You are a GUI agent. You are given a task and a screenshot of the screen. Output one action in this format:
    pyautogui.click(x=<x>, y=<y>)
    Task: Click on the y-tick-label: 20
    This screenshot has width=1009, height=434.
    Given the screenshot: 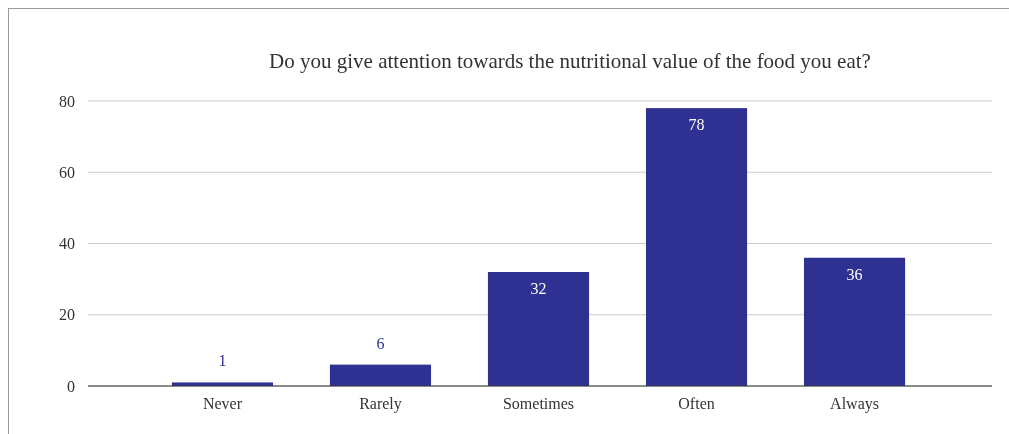 What is the action you would take?
    pyautogui.click(x=67, y=315)
    